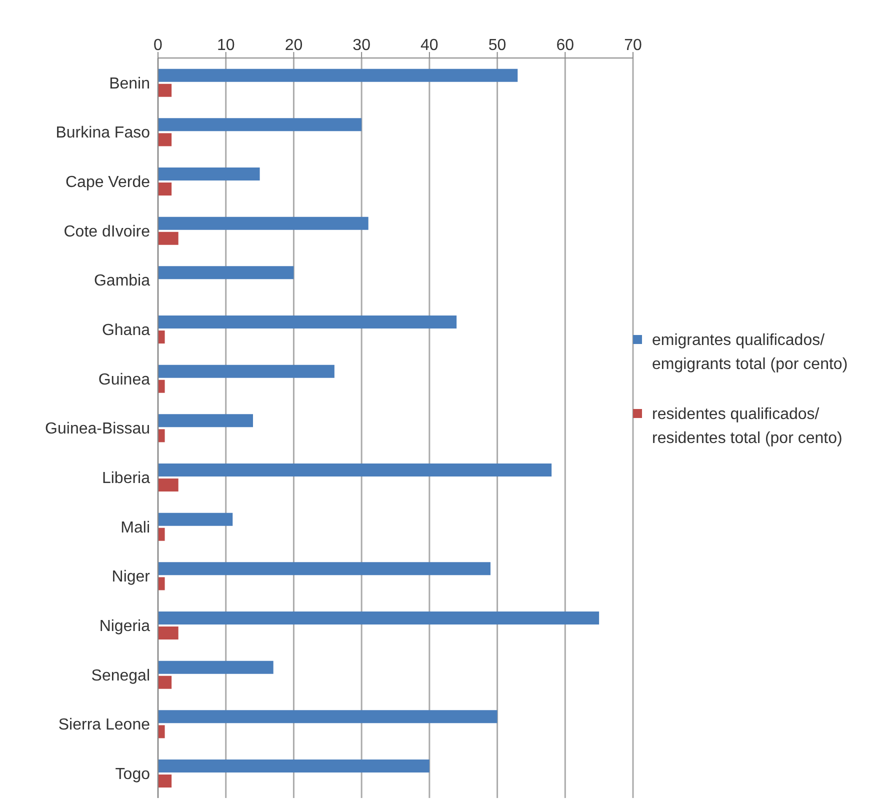 This screenshot has width=891, height=805. Describe the element at coordinates (104, 725) in the screenshot. I see `y-tick-label: Sierra Leone` at that location.